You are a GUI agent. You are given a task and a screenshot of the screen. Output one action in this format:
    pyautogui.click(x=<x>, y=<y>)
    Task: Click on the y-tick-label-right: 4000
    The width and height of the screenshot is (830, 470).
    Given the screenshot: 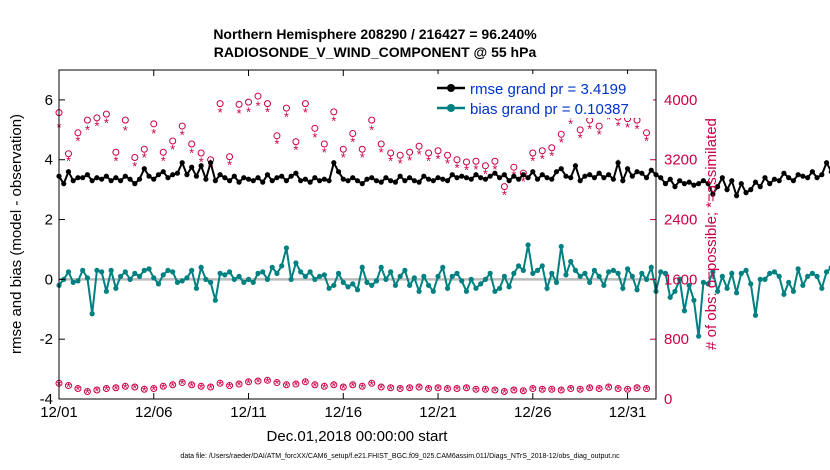 What is the action you would take?
    pyautogui.click(x=680, y=100)
    